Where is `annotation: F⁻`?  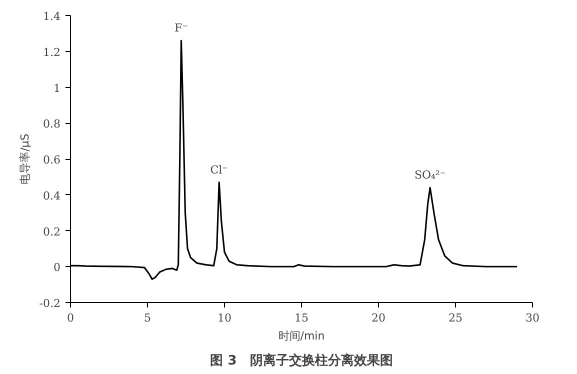
annotation: F⁻ is located at coordinates (181, 28).